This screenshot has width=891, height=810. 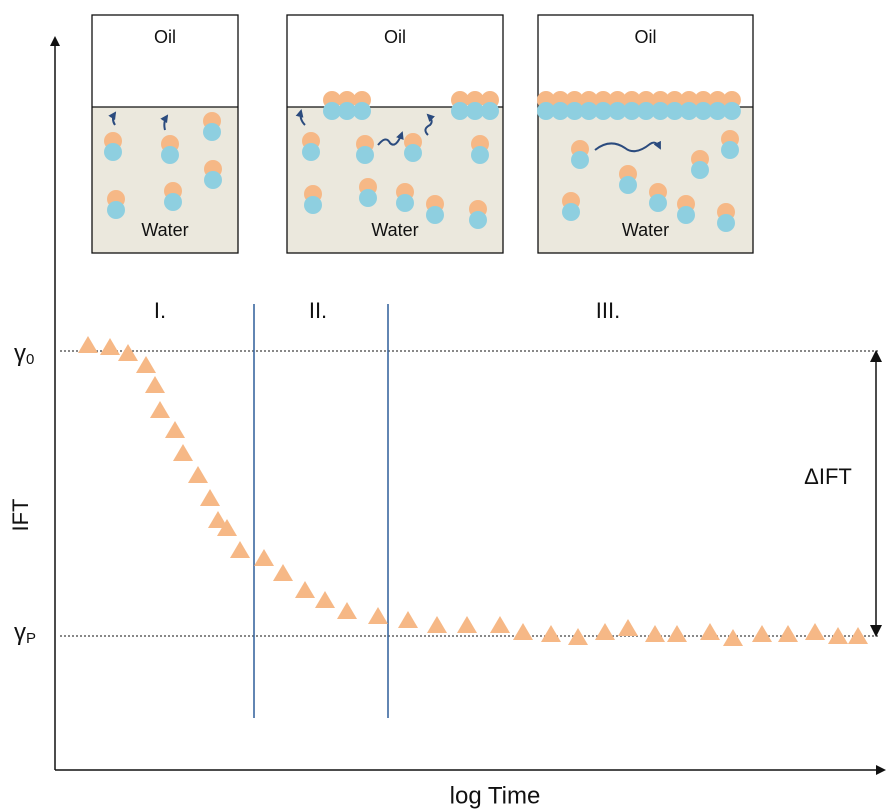 What do you see at coordinates (31, 638) in the screenshot?
I see `subscript: P` at bounding box center [31, 638].